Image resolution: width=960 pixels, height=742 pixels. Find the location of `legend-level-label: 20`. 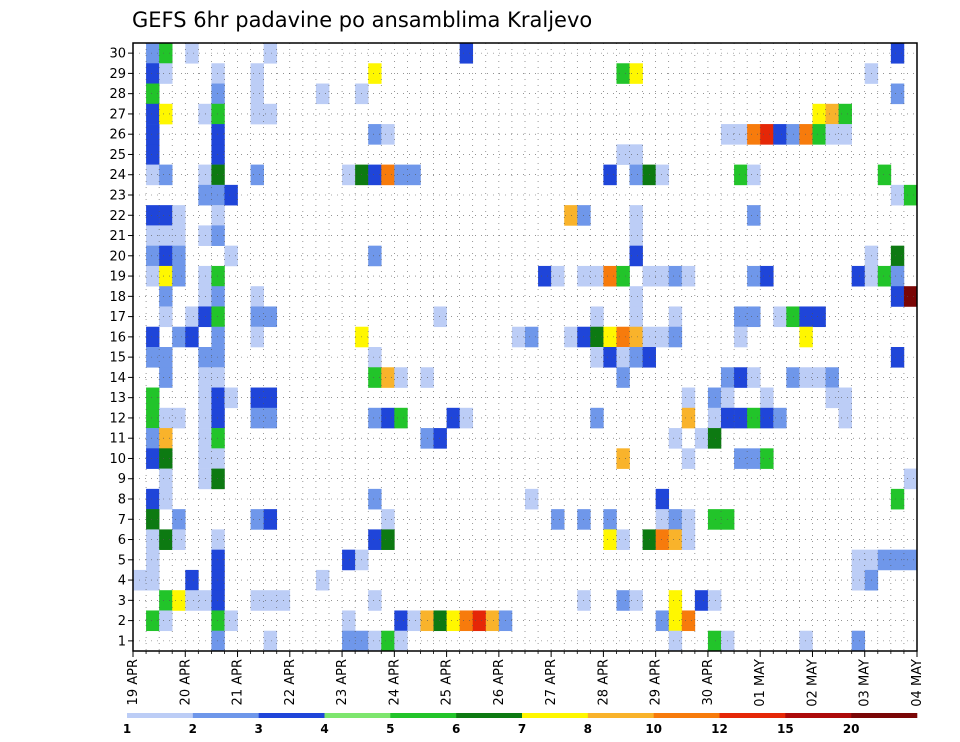

legend-level-label: 20 is located at coordinates (851, 729).